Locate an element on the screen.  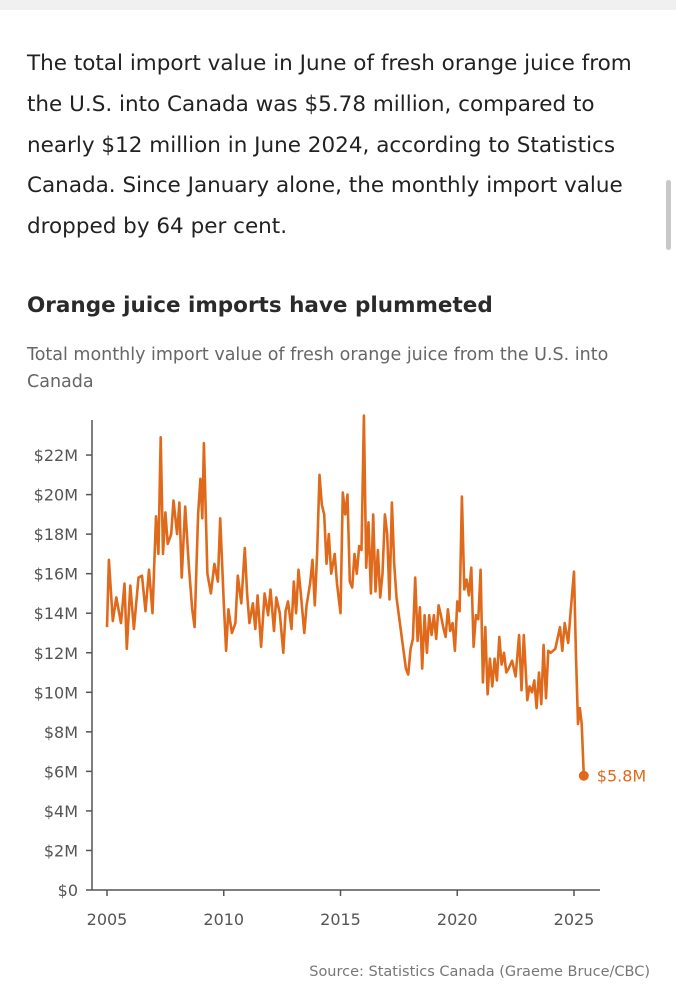
x-tick-label: 2020 is located at coordinates (457, 919).